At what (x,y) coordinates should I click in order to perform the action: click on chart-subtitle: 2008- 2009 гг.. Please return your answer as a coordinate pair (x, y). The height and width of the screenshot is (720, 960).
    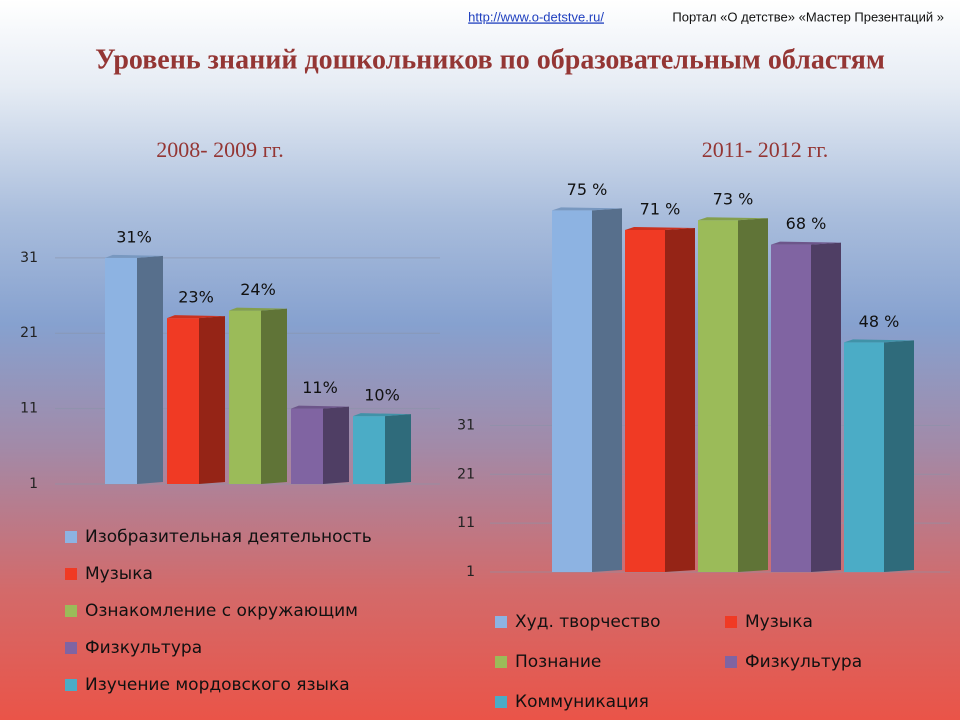
    Looking at the image, I should click on (219, 149).